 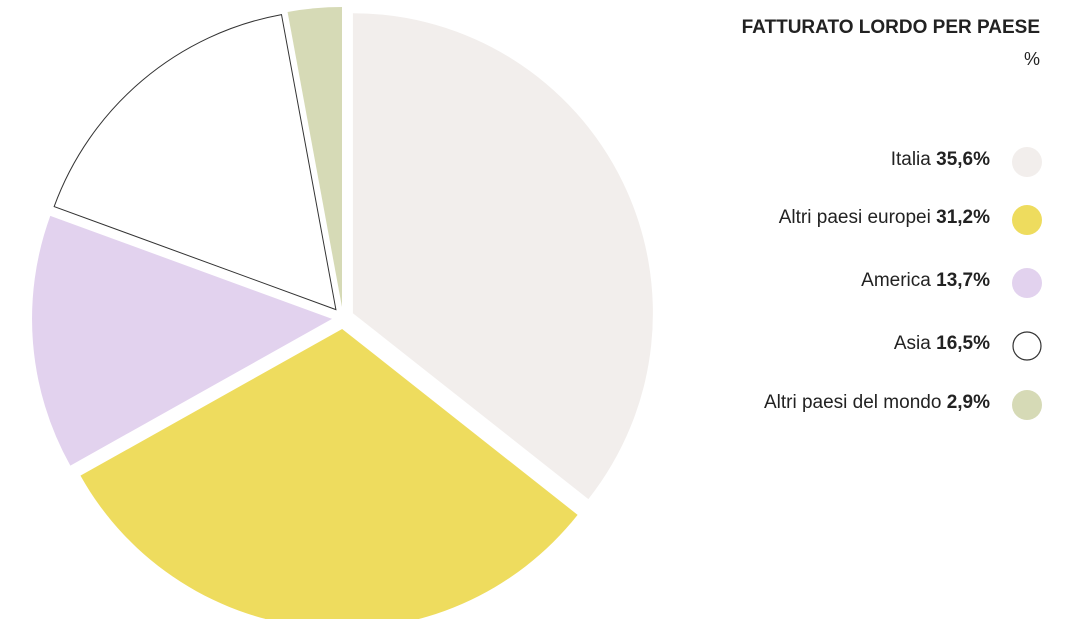 I want to click on legend-name: America, so click(x=896, y=280).